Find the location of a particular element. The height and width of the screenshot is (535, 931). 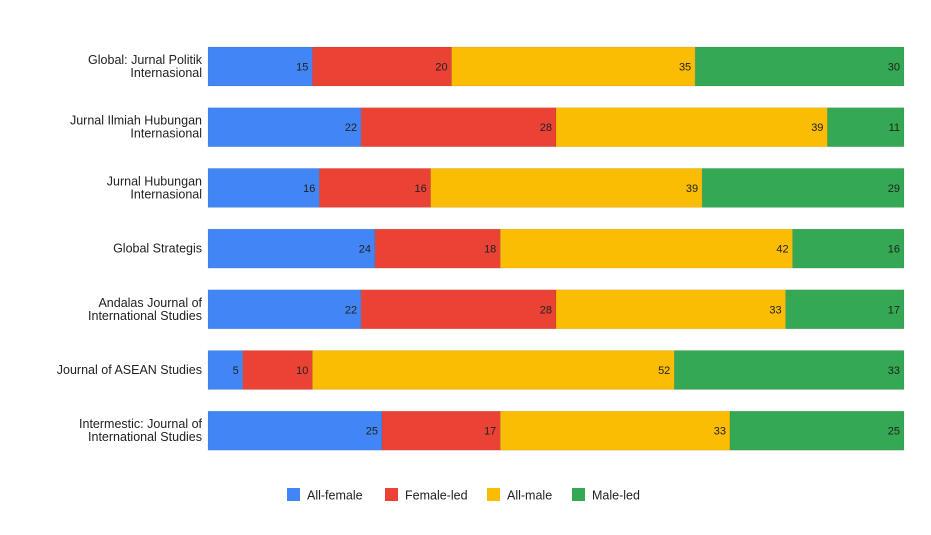

category-label: Global Strategis is located at coordinates (157, 249).